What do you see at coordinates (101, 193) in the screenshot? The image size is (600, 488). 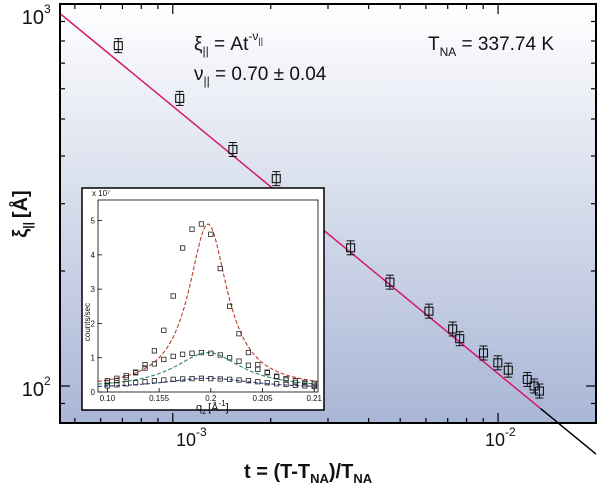 I see `inset-y-multiplier: x 10⁷` at bounding box center [101, 193].